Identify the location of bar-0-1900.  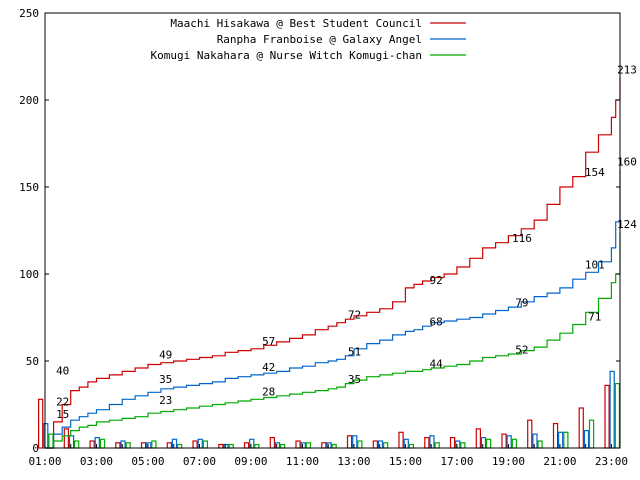
(504, 441).